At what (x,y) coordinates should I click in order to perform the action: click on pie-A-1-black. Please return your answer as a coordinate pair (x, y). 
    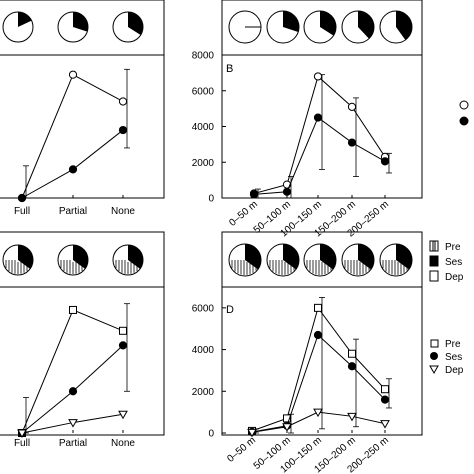
    Looking at the image, I should click on (80, 22).